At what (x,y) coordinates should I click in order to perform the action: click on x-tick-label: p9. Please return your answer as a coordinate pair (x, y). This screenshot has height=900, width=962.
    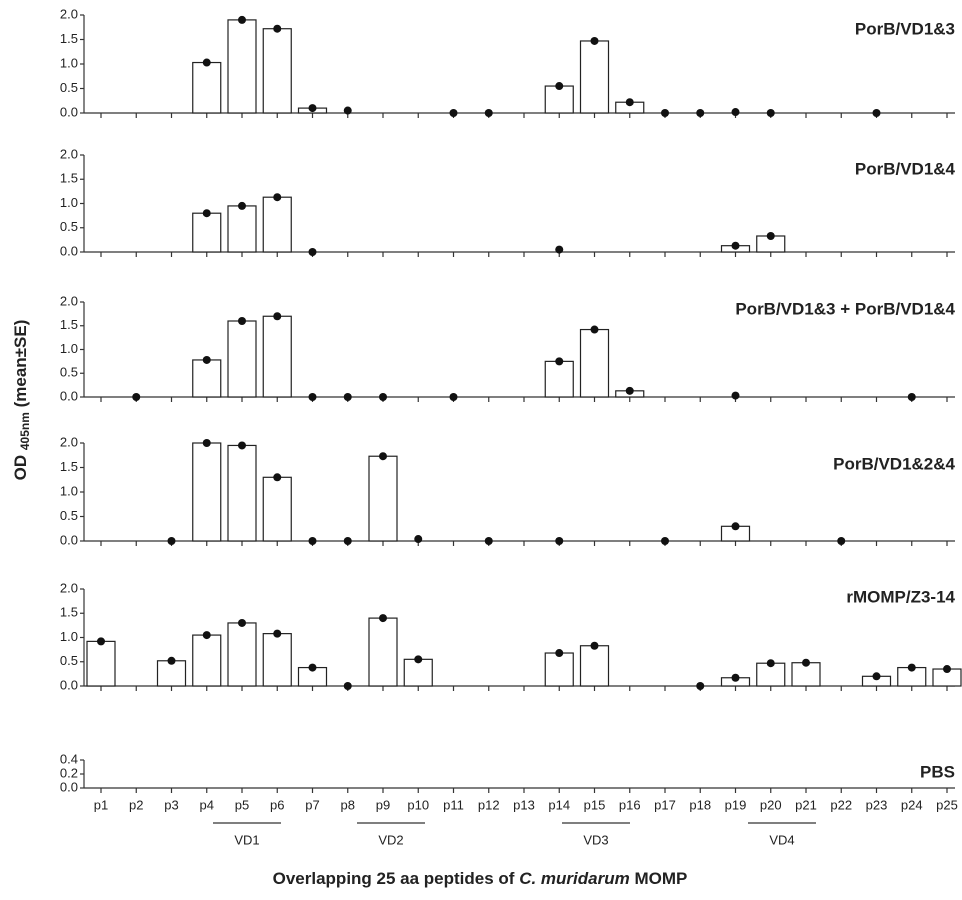
    Looking at the image, I should click on (383, 804).